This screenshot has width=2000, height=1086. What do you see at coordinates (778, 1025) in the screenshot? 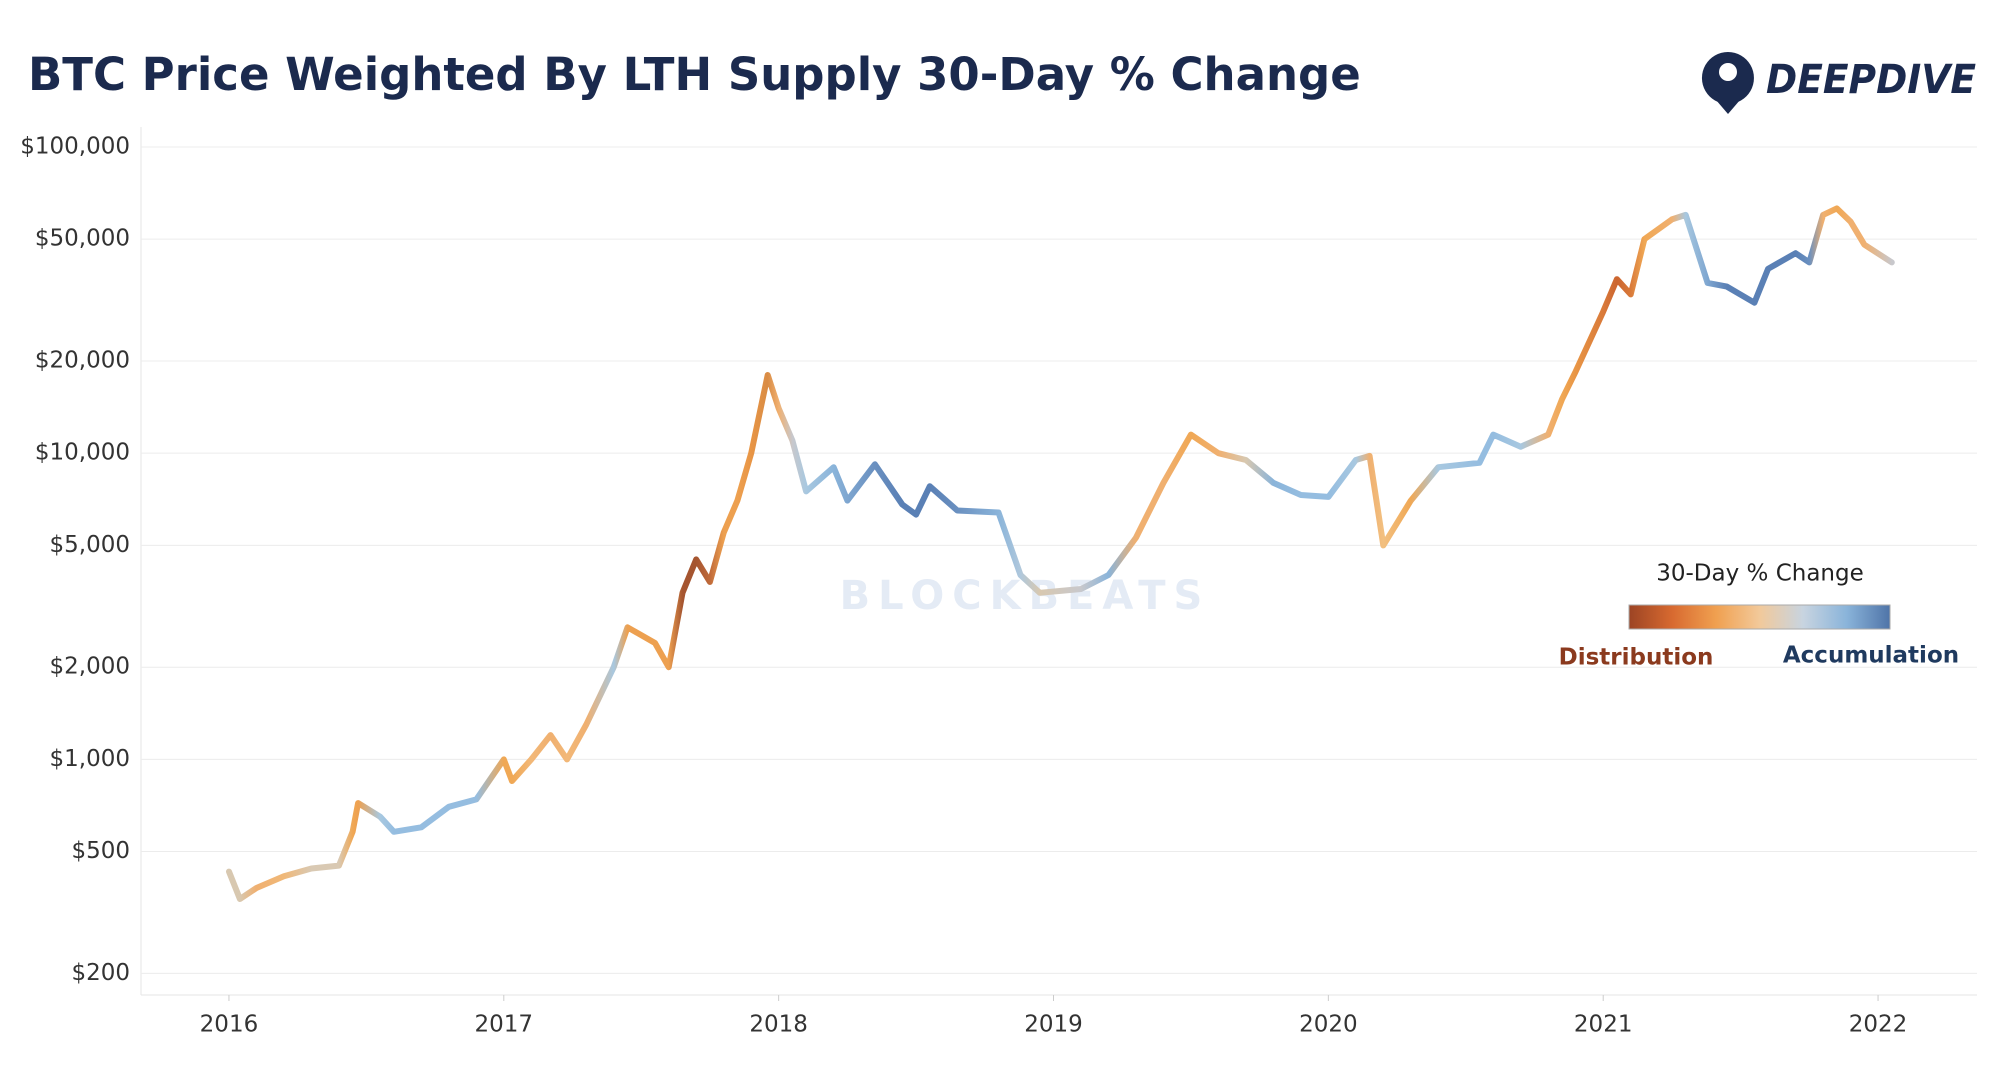
I see `x-tick-label: 2018` at bounding box center [778, 1025].